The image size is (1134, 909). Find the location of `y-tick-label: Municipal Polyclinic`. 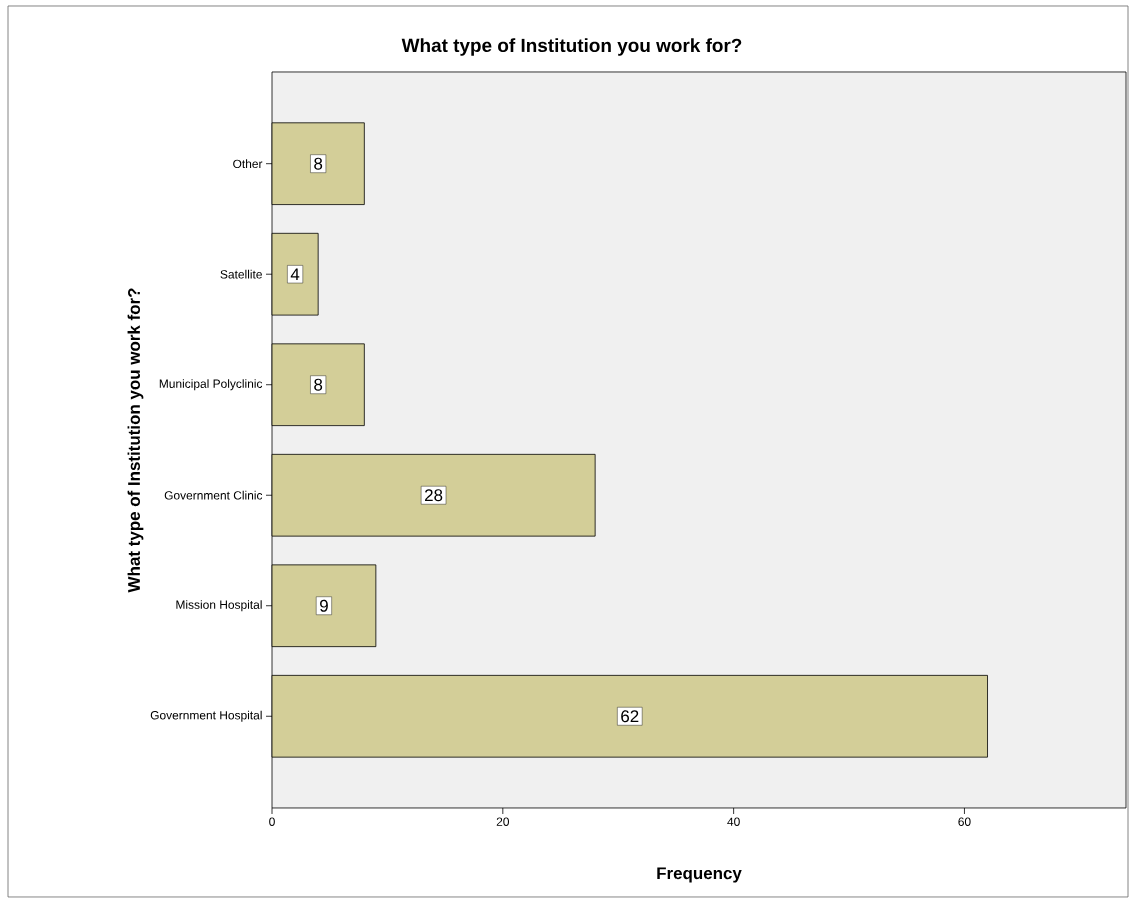

y-tick-label: Municipal Polyclinic is located at coordinates (211, 385).